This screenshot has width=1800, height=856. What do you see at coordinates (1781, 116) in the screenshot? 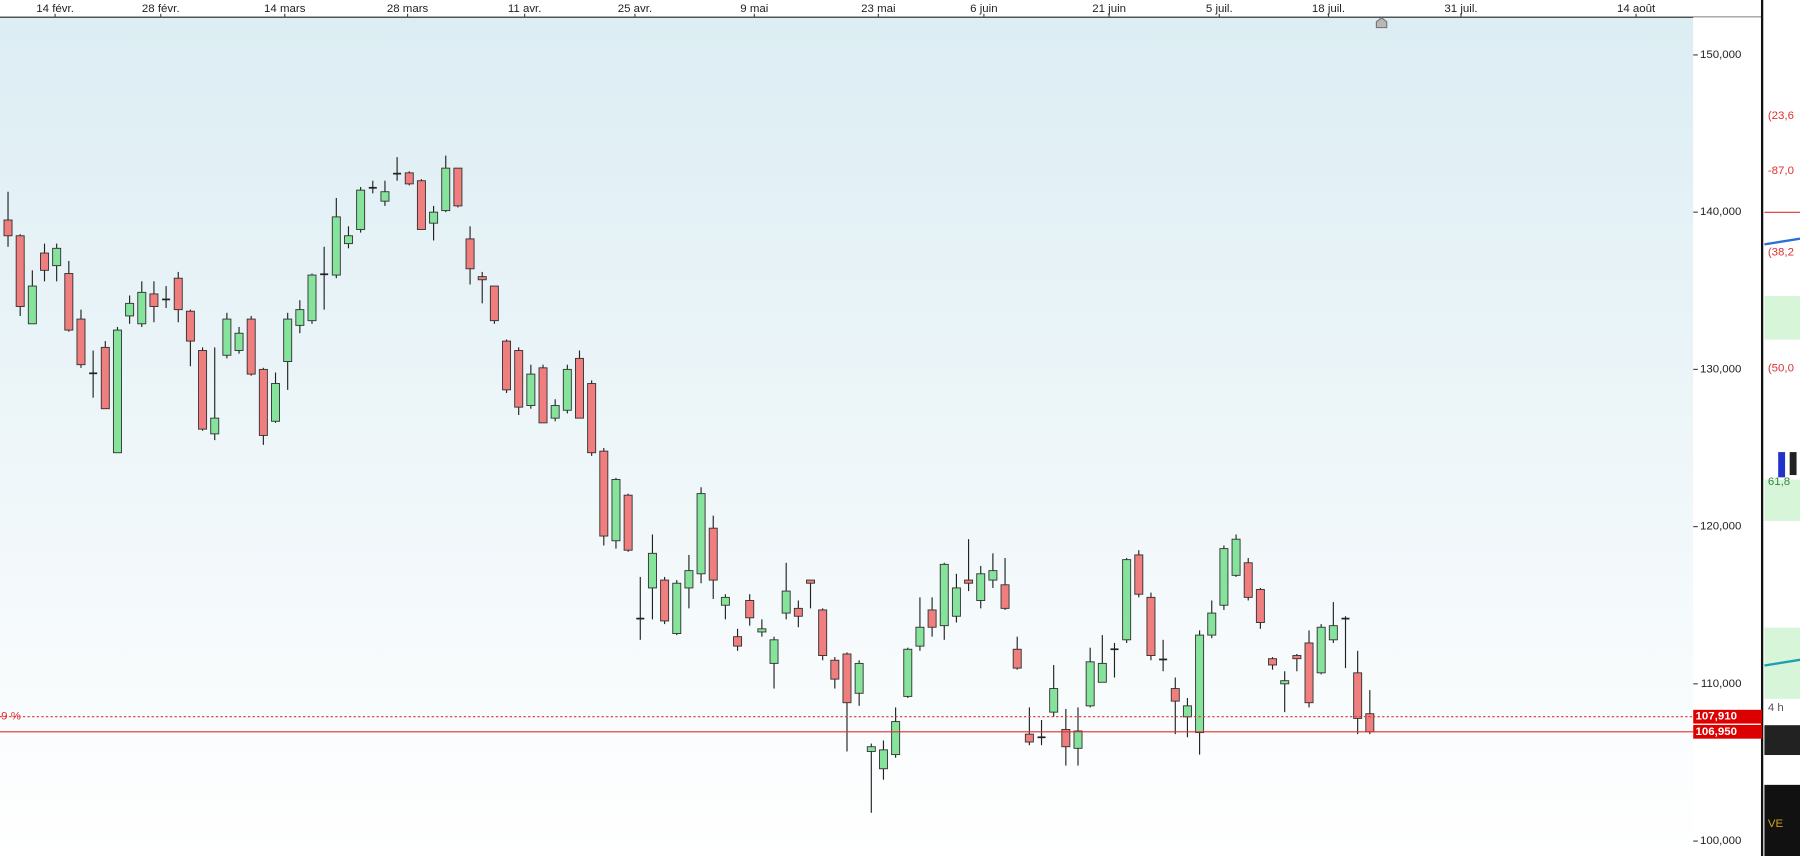
I see `side-label: (23,6` at bounding box center [1781, 116].